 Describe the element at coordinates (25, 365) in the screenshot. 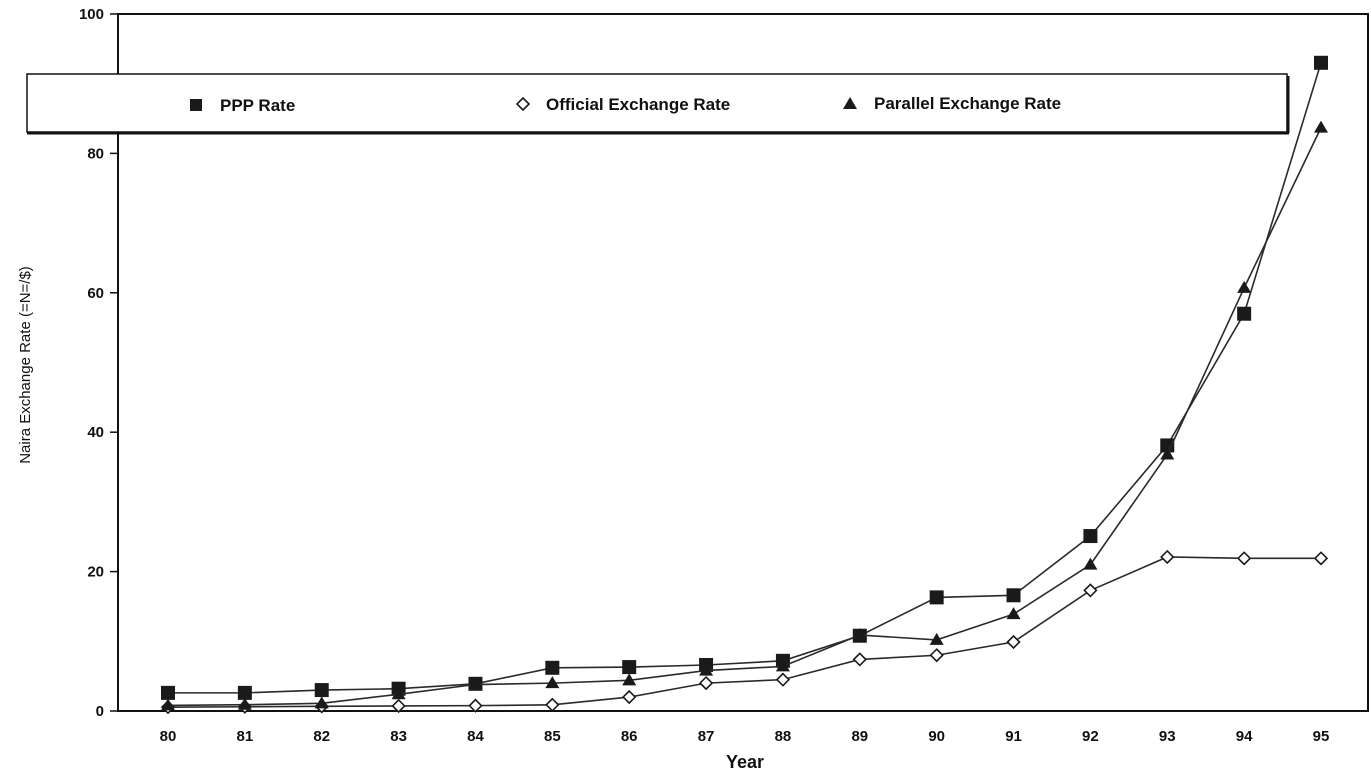

I see `y-axis-title: Naira Exchange Rate (=N=/$)` at that location.